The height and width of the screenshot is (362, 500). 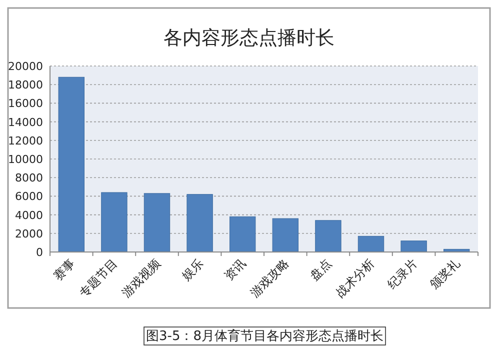 I want to click on x-tick-label: 盘点, so click(x=320, y=270).